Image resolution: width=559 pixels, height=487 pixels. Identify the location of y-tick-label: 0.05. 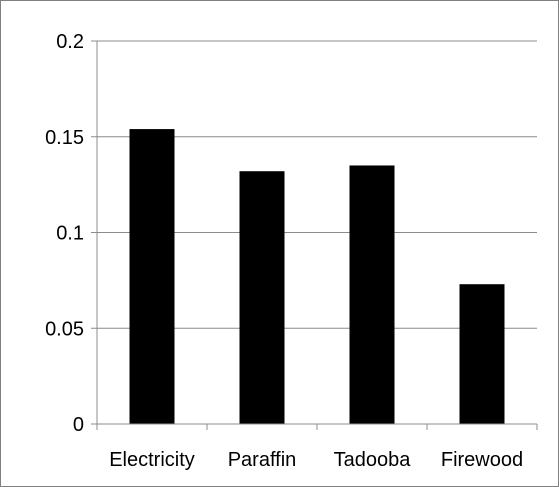
(64, 329).